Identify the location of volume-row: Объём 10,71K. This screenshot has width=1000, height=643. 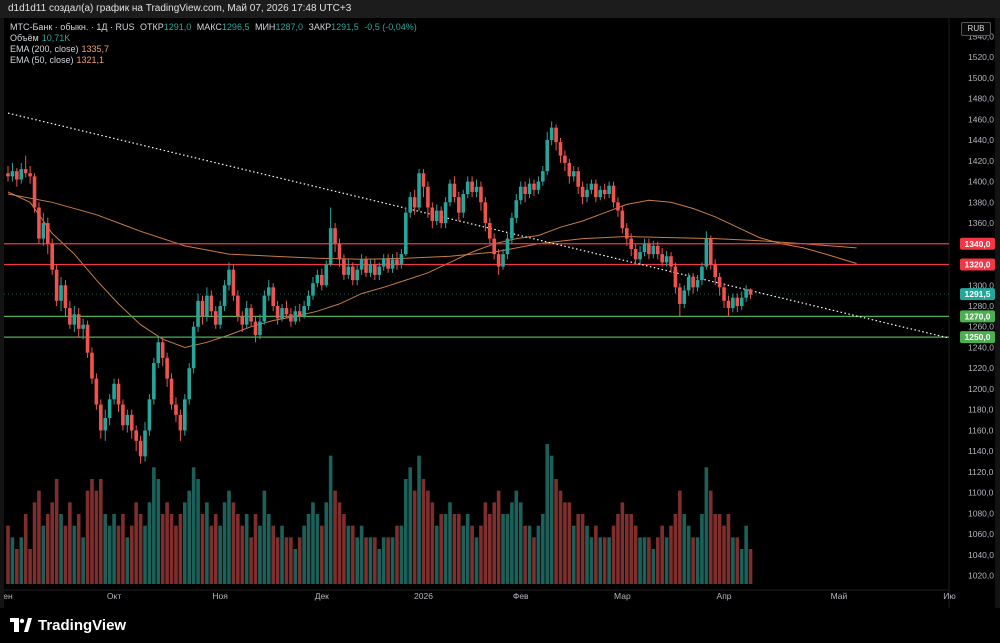
(213, 38).